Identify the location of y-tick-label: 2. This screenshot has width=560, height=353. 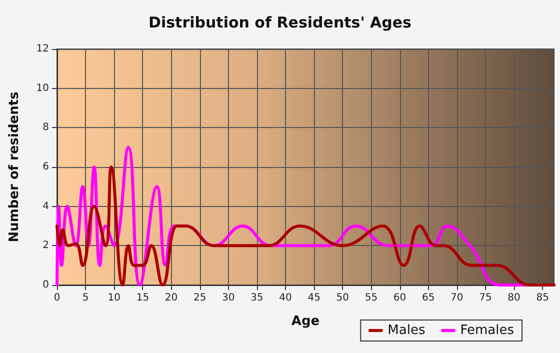
(45, 246).